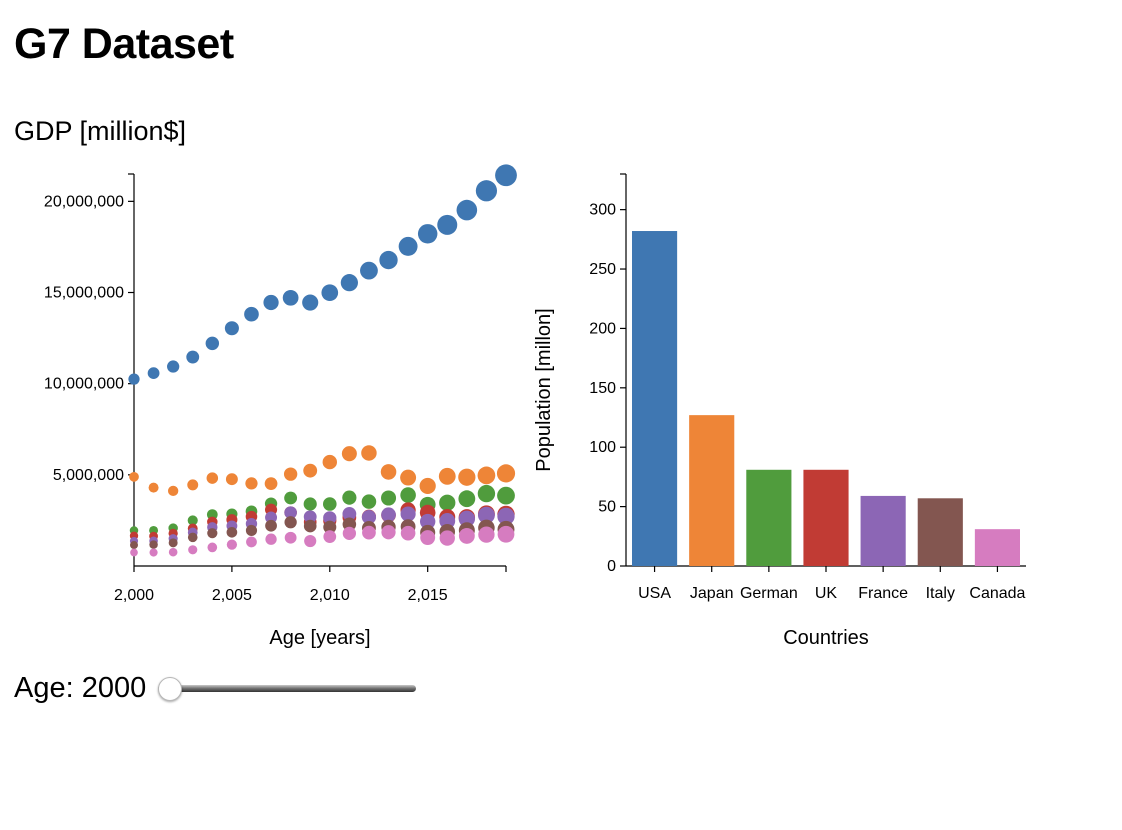  What do you see at coordinates (369, 517) in the screenshot?
I see `gdp-point-france-2012` at bounding box center [369, 517].